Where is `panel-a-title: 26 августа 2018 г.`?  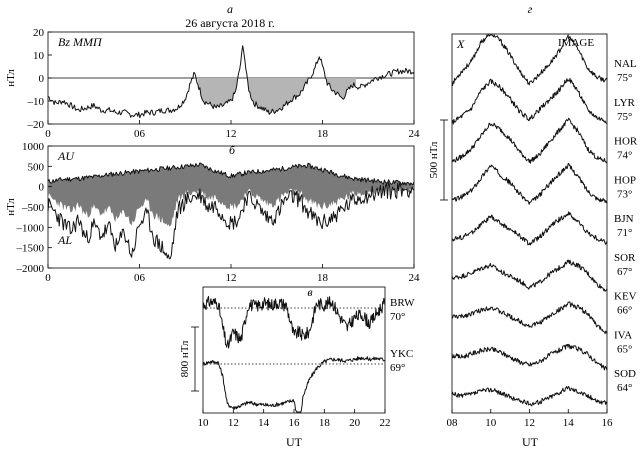 panel-a-title: 26 августа 2018 г. is located at coordinates (230, 23).